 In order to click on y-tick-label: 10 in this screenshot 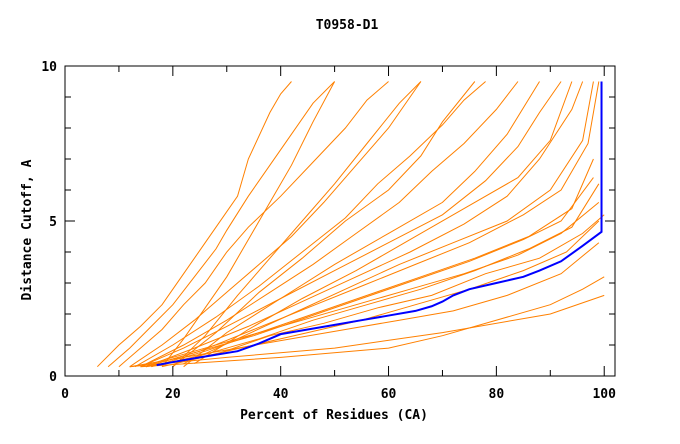, I will do `click(49, 67)`.